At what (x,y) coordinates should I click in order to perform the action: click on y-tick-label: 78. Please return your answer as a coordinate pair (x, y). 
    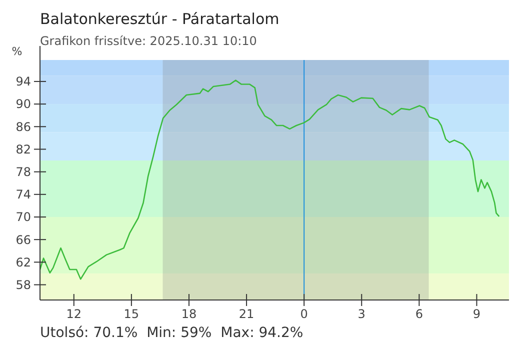
    Looking at the image, I should click on (23, 172).